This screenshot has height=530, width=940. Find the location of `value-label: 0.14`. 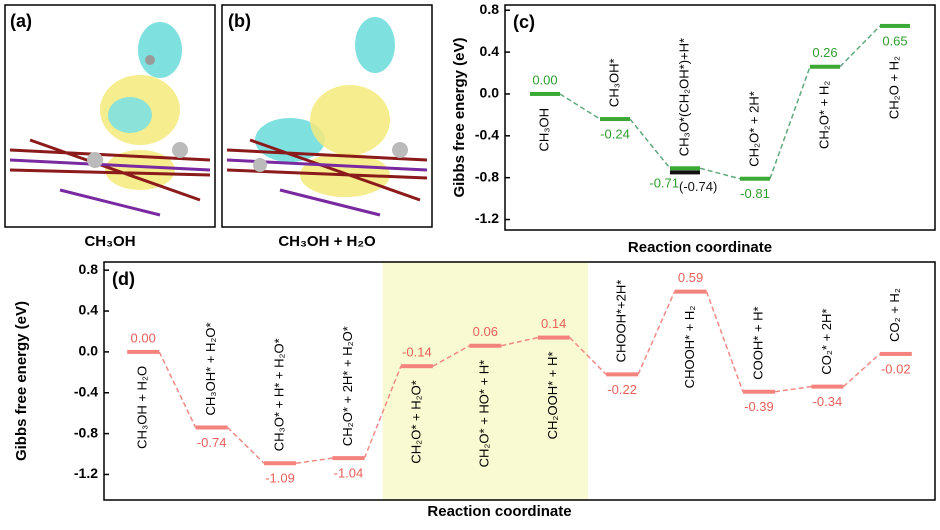

value-label: 0.14 is located at coordinates (553, 323).